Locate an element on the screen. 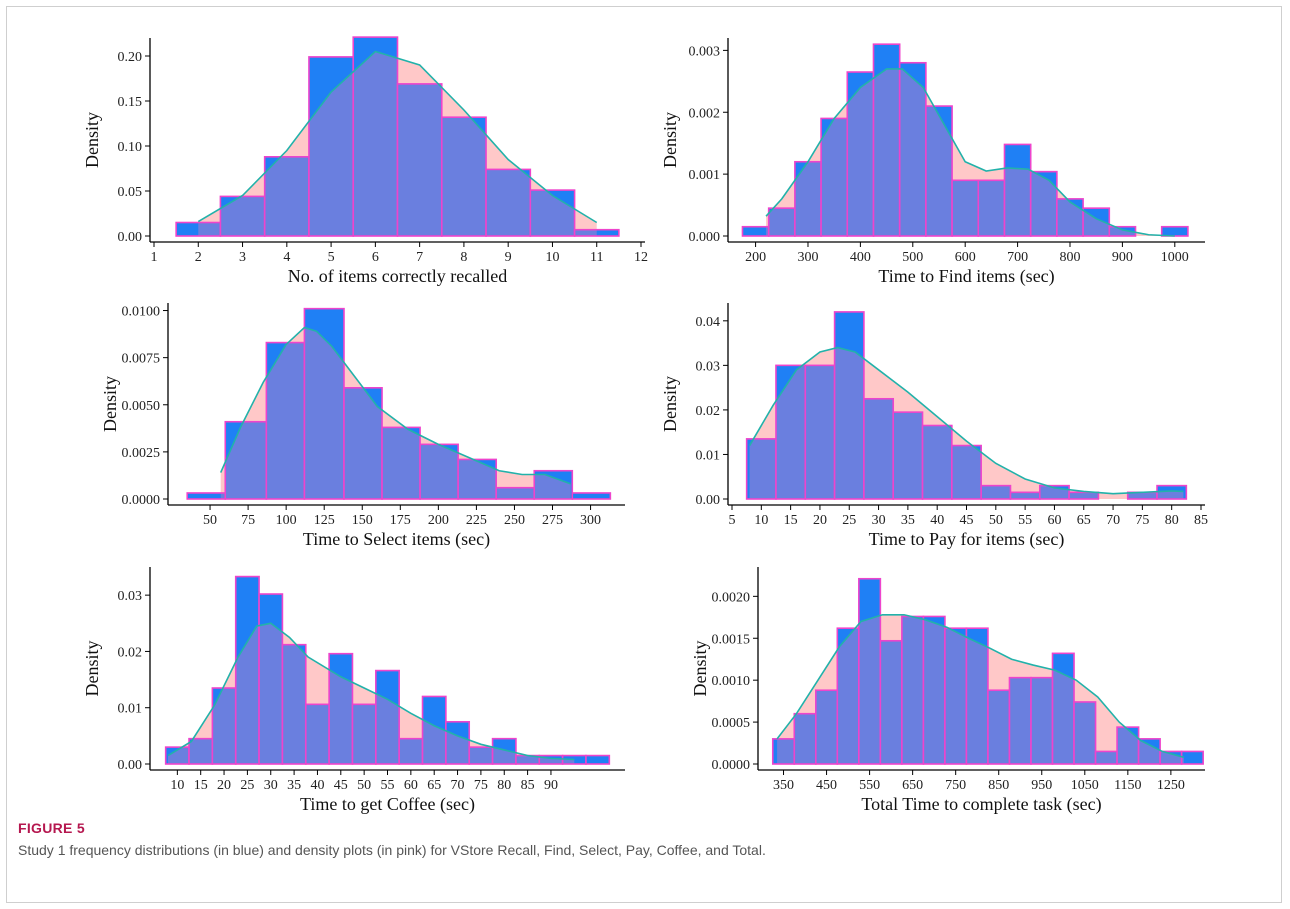 The width and height of the screenshot is (1290, 909). x-tick-label: 12 is located at coordinates (641, 257).